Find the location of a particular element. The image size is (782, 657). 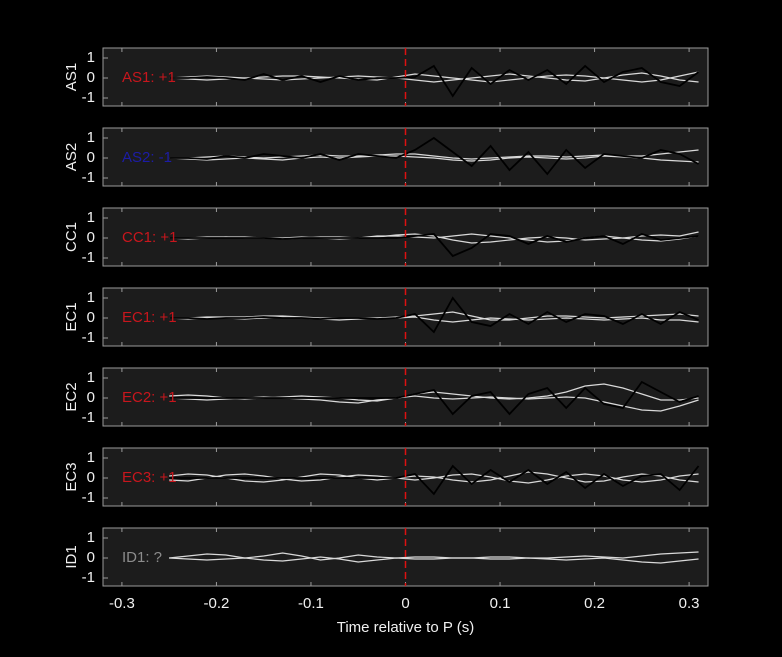

x-tick-label: 0 is located at coordinates (405, 603).